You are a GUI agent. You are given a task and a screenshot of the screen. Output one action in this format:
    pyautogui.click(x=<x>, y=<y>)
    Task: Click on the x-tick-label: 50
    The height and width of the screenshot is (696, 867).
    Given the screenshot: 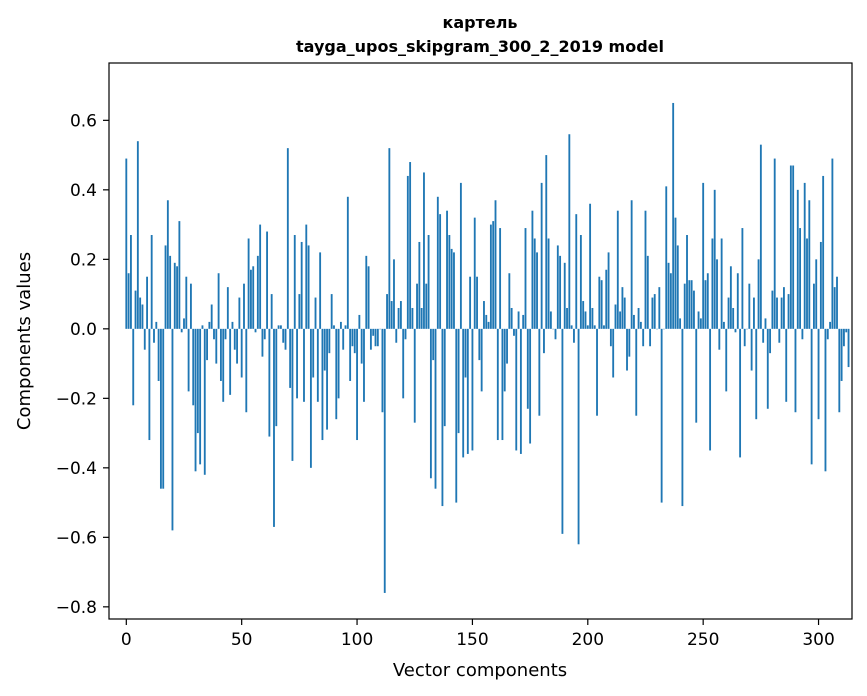 What is the action you would take?
    pyautogui.click(x=242, y=640)
    